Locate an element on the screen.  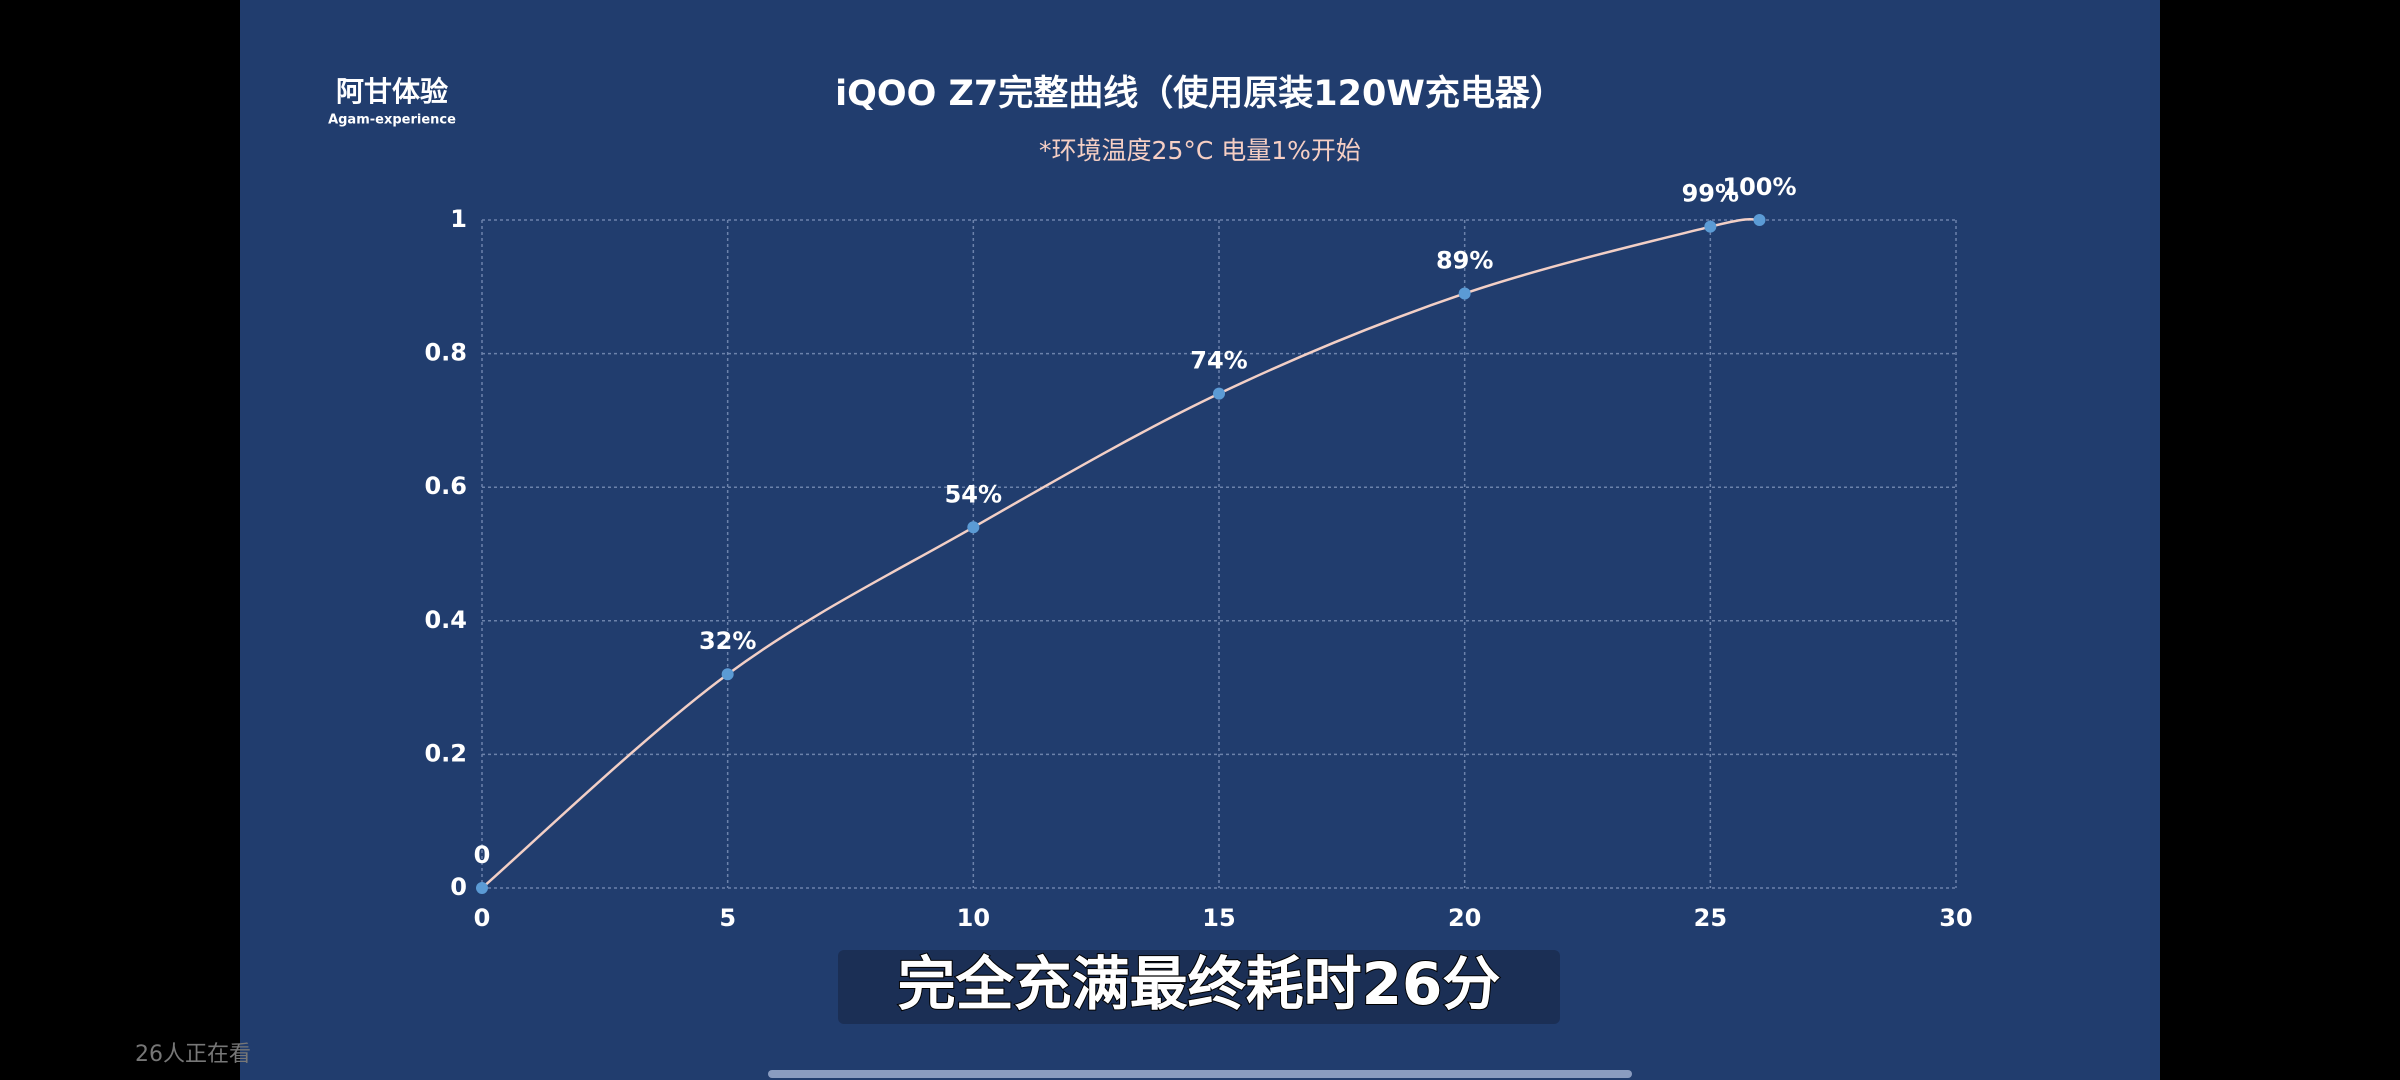
y-tick-label: 0.8 is located at coordinates (445, 353).